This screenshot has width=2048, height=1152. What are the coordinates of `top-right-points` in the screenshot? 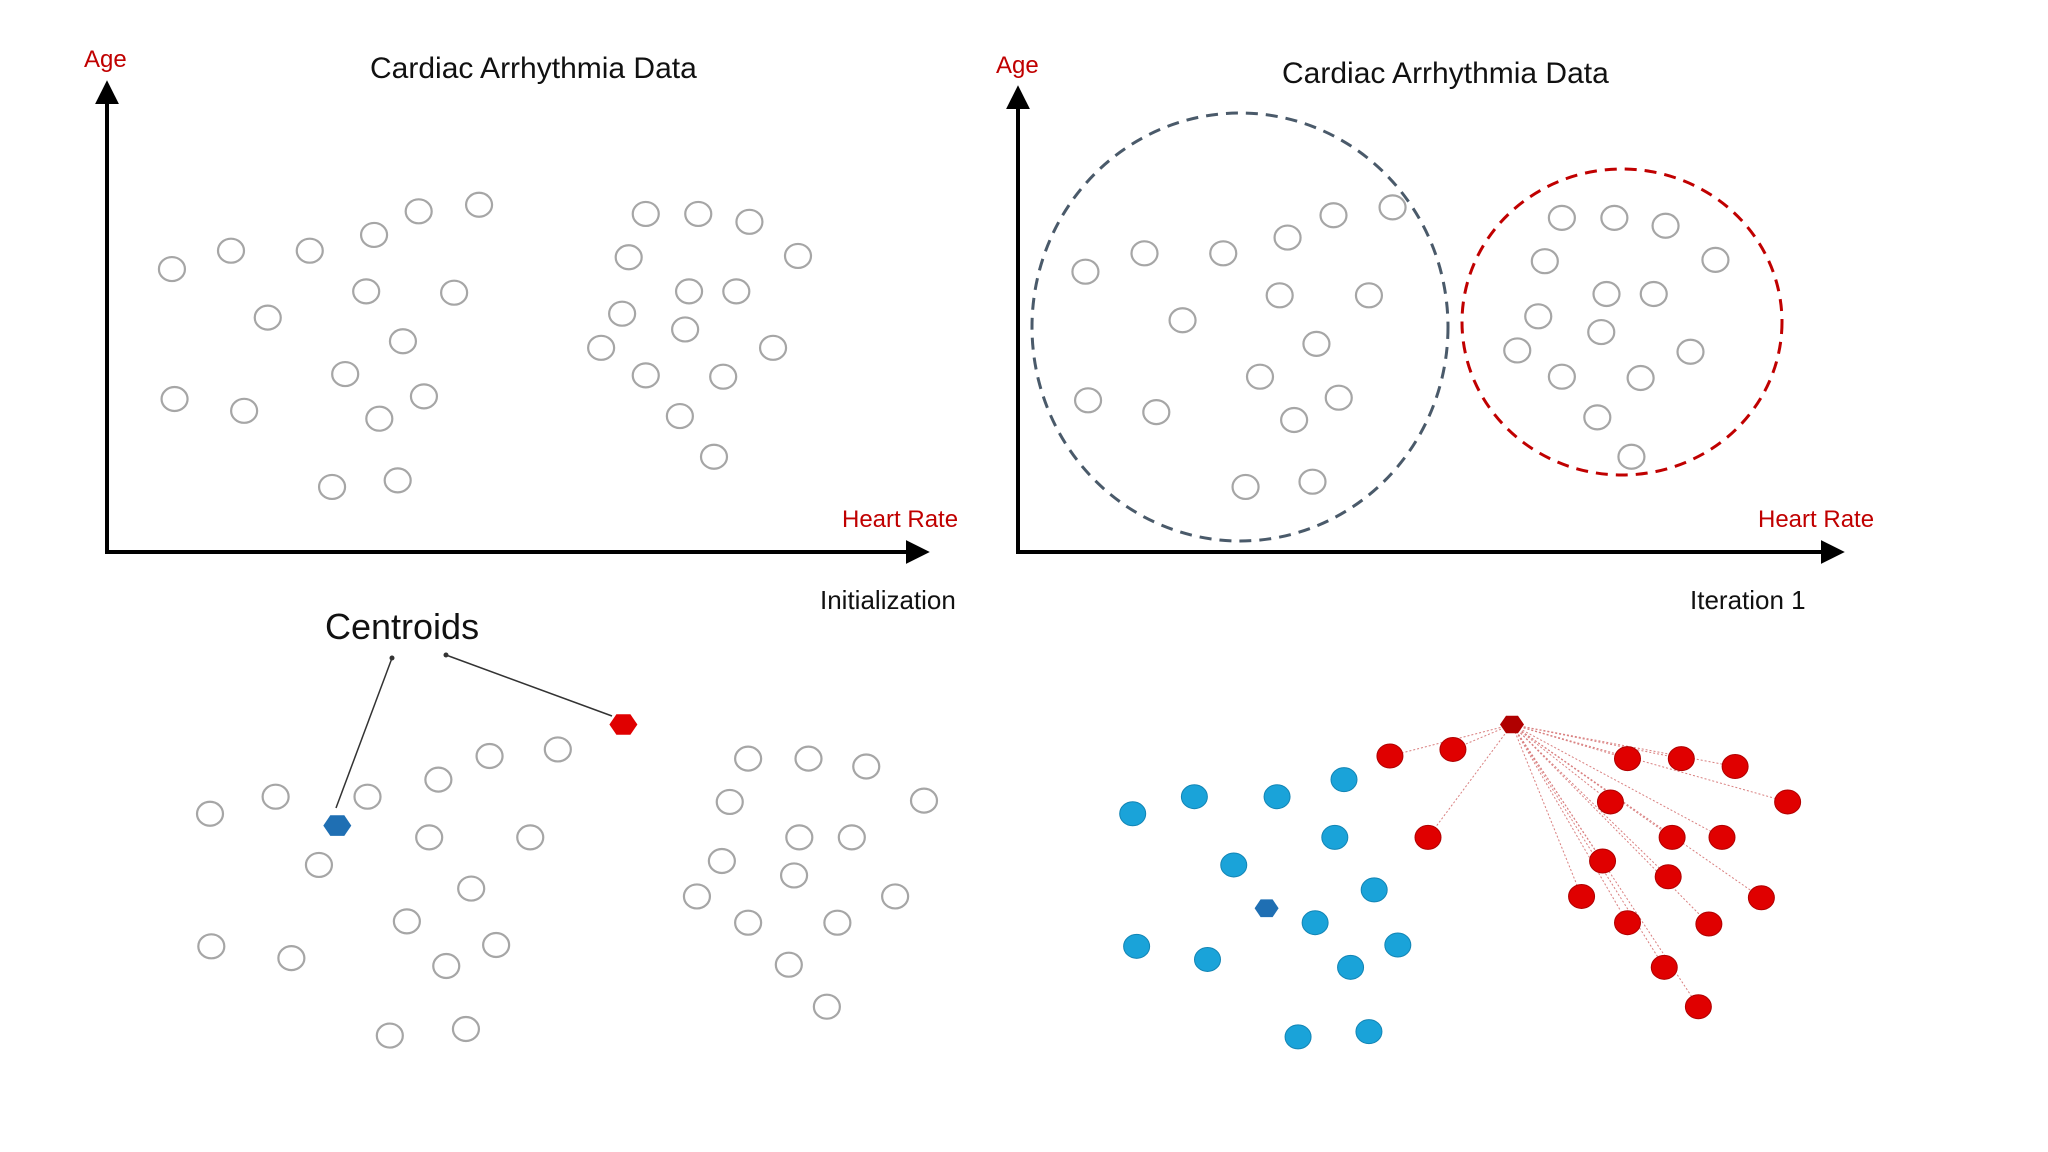 It's located at (1400, 347).